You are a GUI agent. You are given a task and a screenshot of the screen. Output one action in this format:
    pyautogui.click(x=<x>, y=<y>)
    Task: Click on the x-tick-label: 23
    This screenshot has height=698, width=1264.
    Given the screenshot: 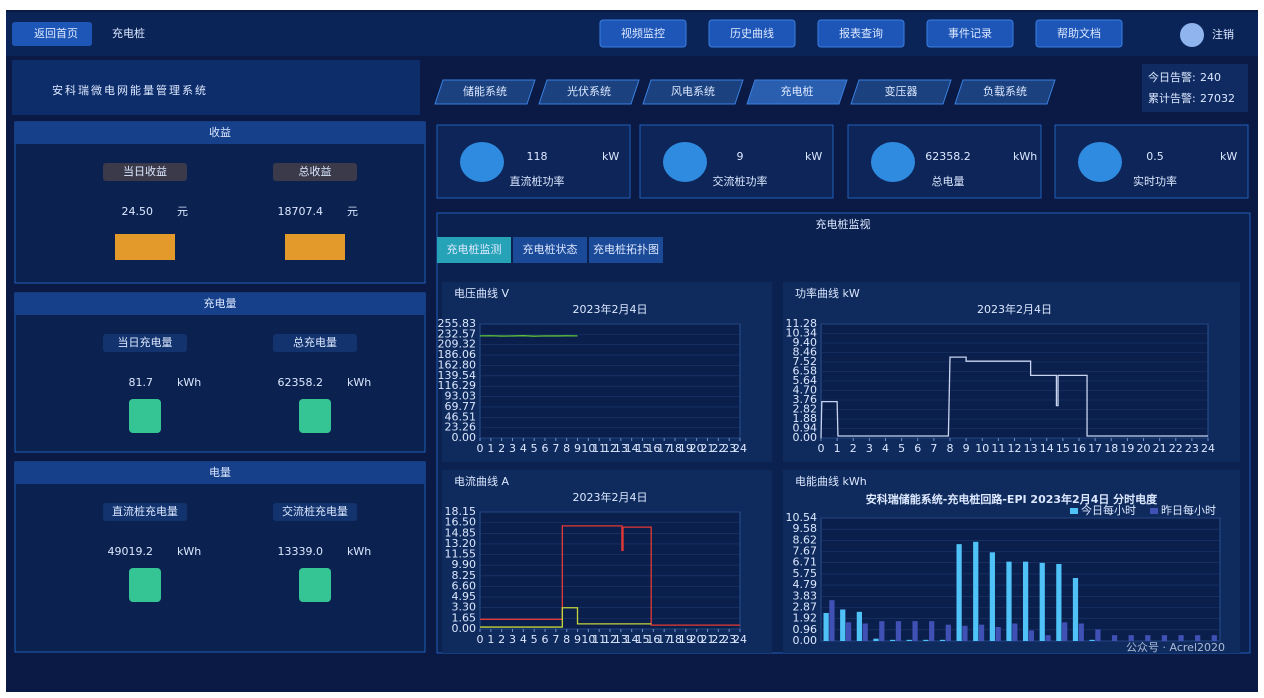 What is the action you would take?
    pyautogui.click(x=729, y=448)
    